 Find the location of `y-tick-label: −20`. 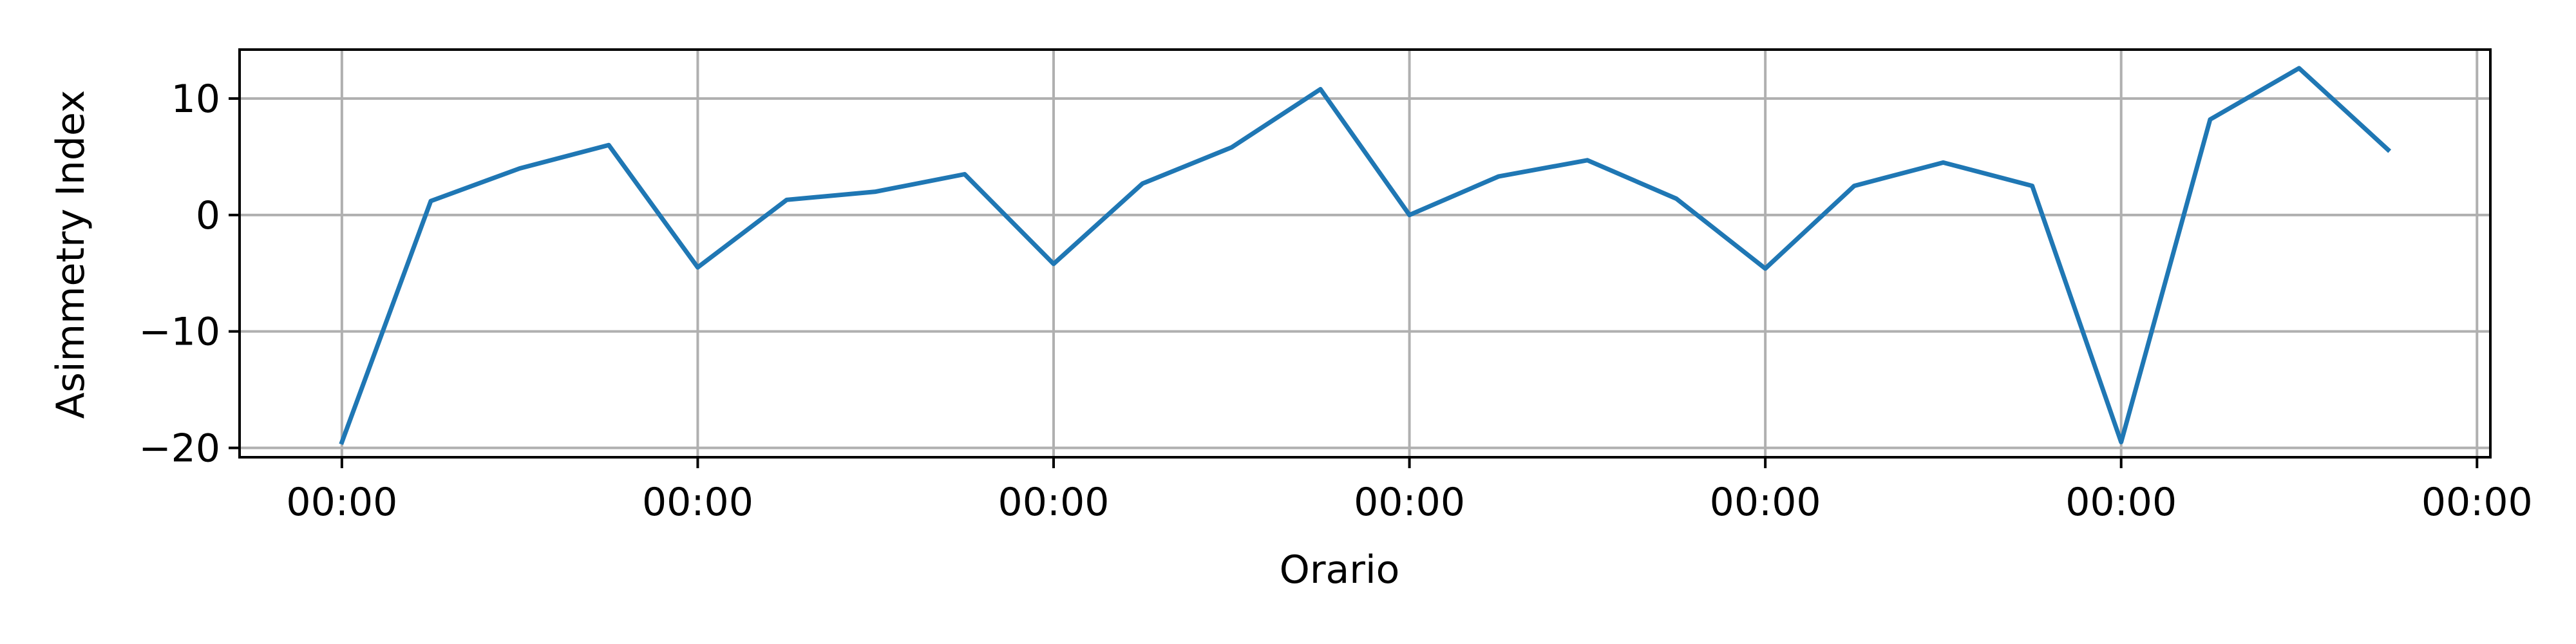

y-tick-label: −20 is located at coordinates (179, 448).